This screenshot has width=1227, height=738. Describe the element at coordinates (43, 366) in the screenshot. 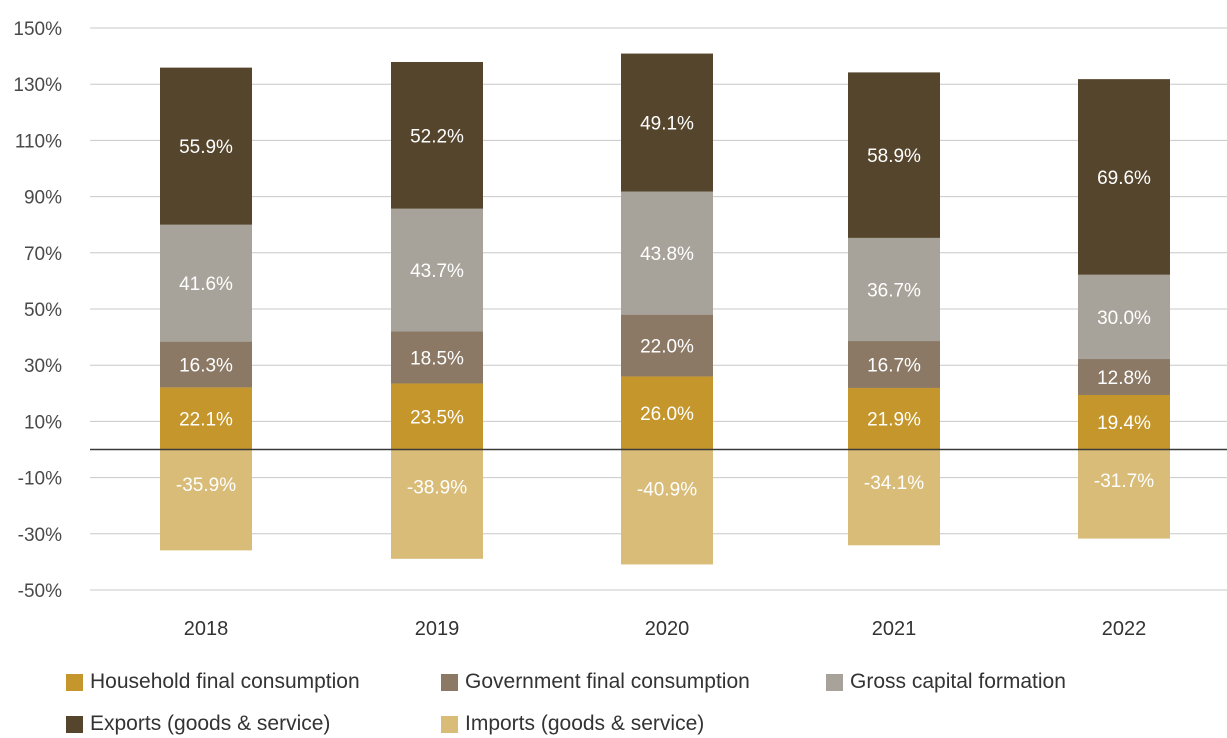

I see `y-tick-label: 30%` at that location.